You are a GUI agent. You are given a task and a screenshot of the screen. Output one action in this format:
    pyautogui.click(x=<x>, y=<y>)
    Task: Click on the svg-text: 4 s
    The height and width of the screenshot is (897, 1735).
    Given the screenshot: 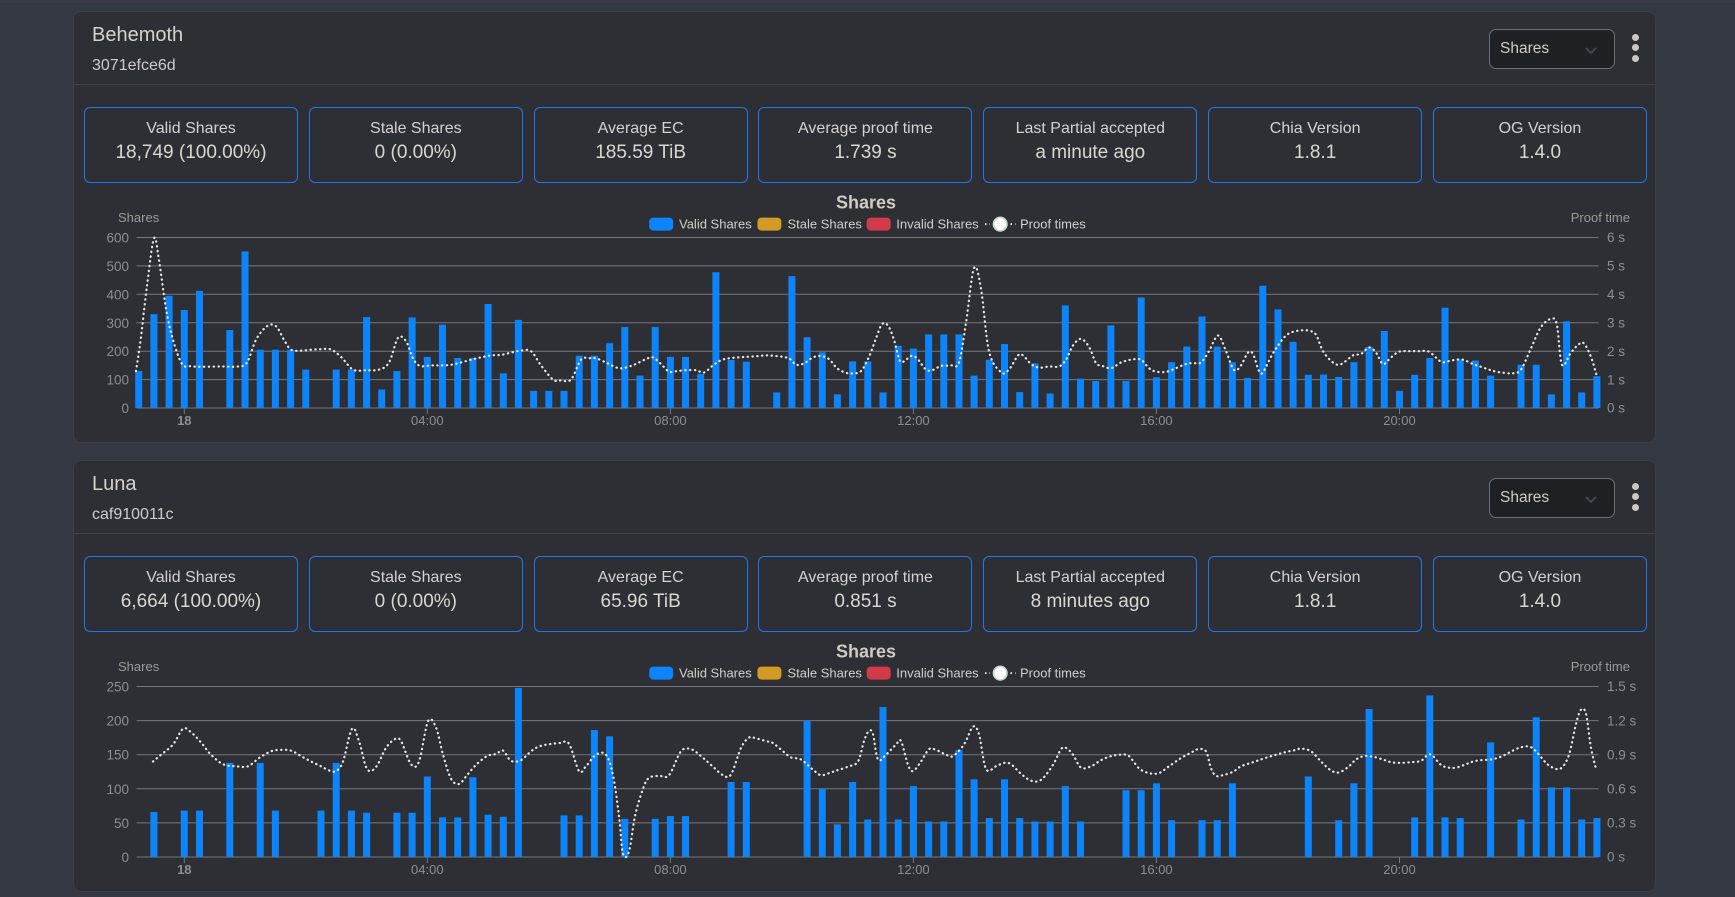 What is the action you would take?
    pyautogui.click(x=1616, y=294)
    